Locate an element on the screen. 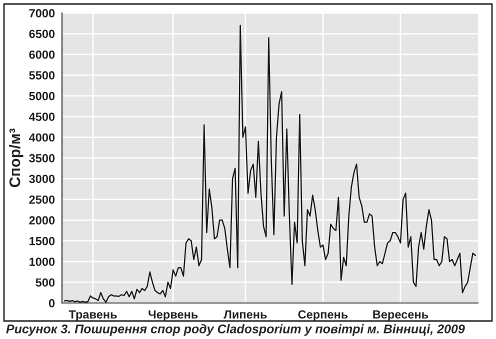 The image size is (496, 339). y-tick-label: 0 is located at coordinates (51, 303).